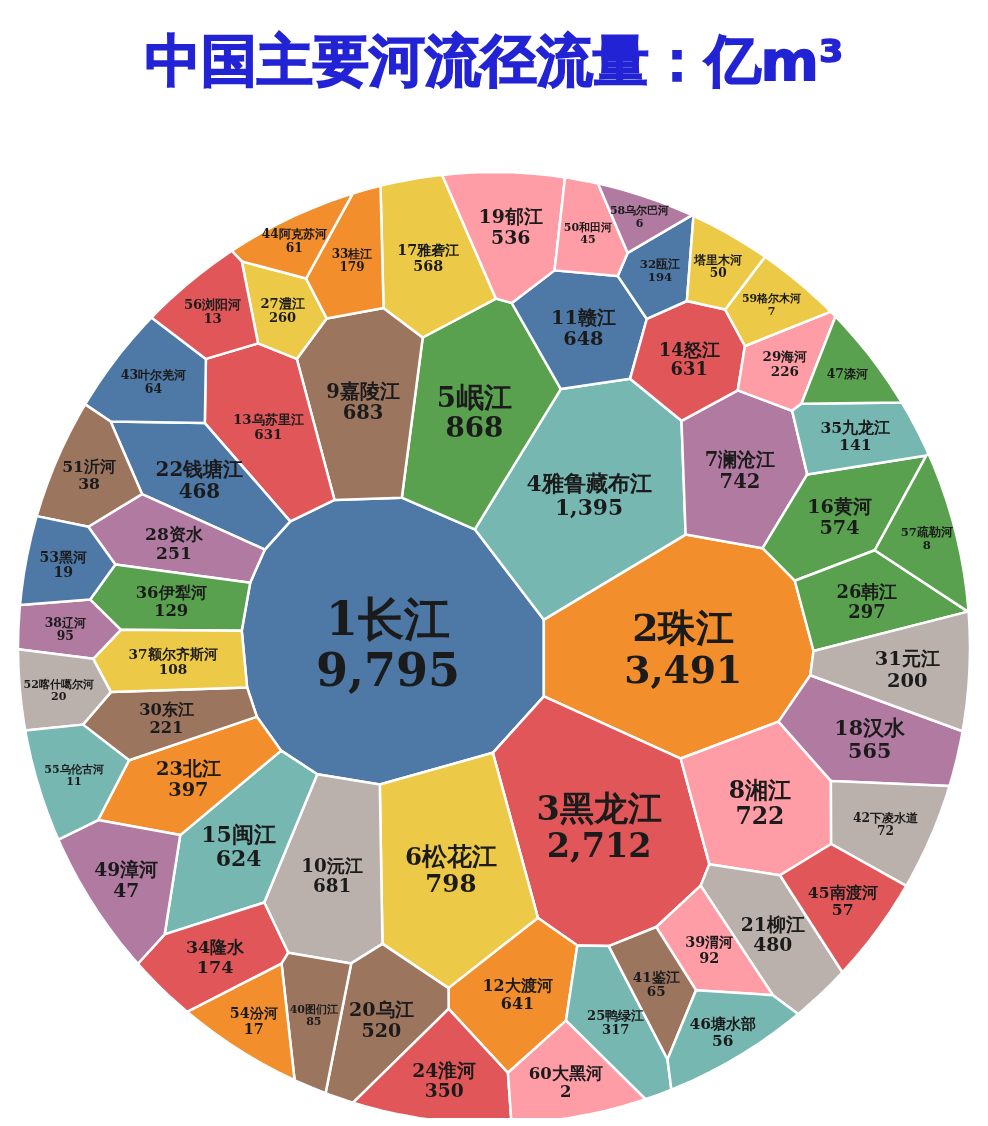  I want to click on data-label: 50, so click(718, 273).